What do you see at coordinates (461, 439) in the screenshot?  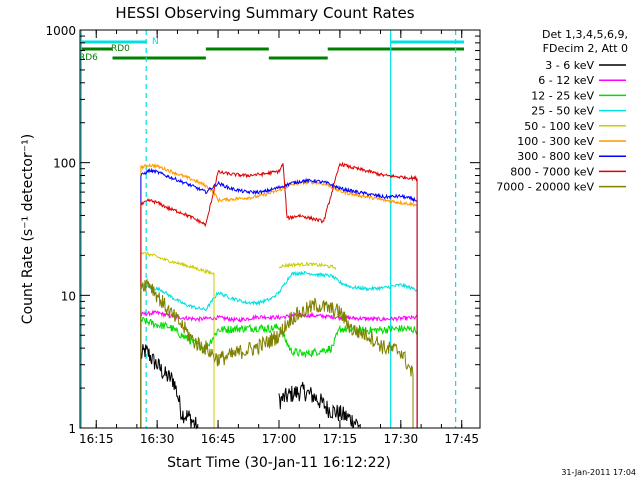 I see `x-tick-label: 17:45` at bounding box center [461, 439].